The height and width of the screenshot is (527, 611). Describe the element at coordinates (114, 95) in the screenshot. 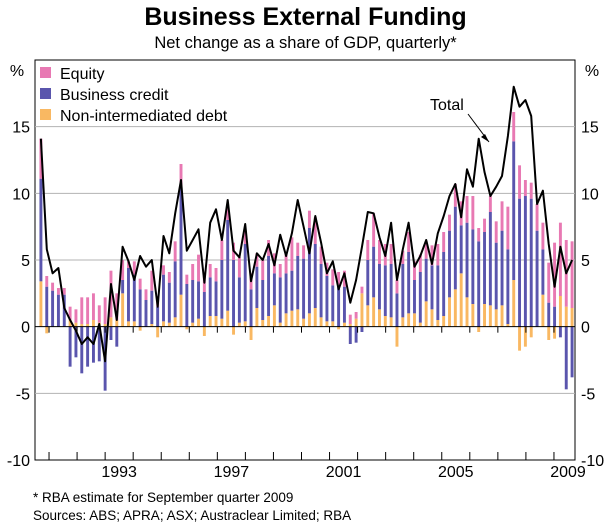

I see `legend-label-business-credit: Business credit` at that location.